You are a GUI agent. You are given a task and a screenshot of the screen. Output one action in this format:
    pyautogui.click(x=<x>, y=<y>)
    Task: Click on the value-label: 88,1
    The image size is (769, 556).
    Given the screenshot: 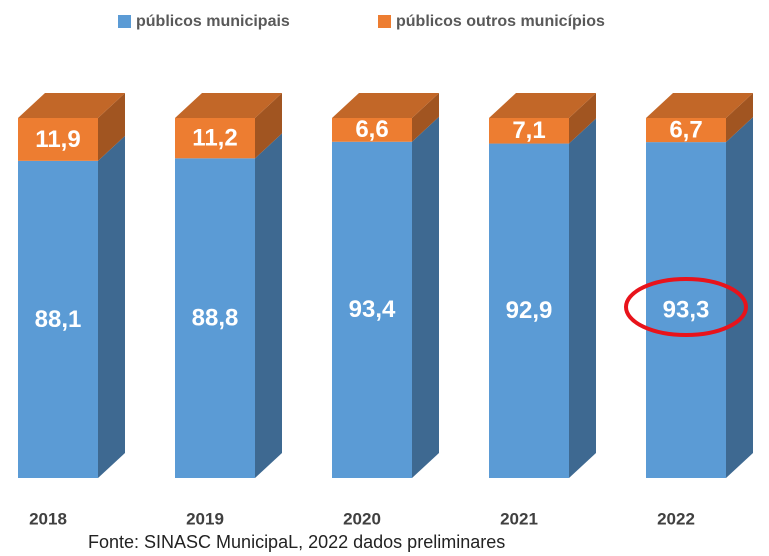 What is the action you would take?
    pyautogui.click(x=58, y=319)
    